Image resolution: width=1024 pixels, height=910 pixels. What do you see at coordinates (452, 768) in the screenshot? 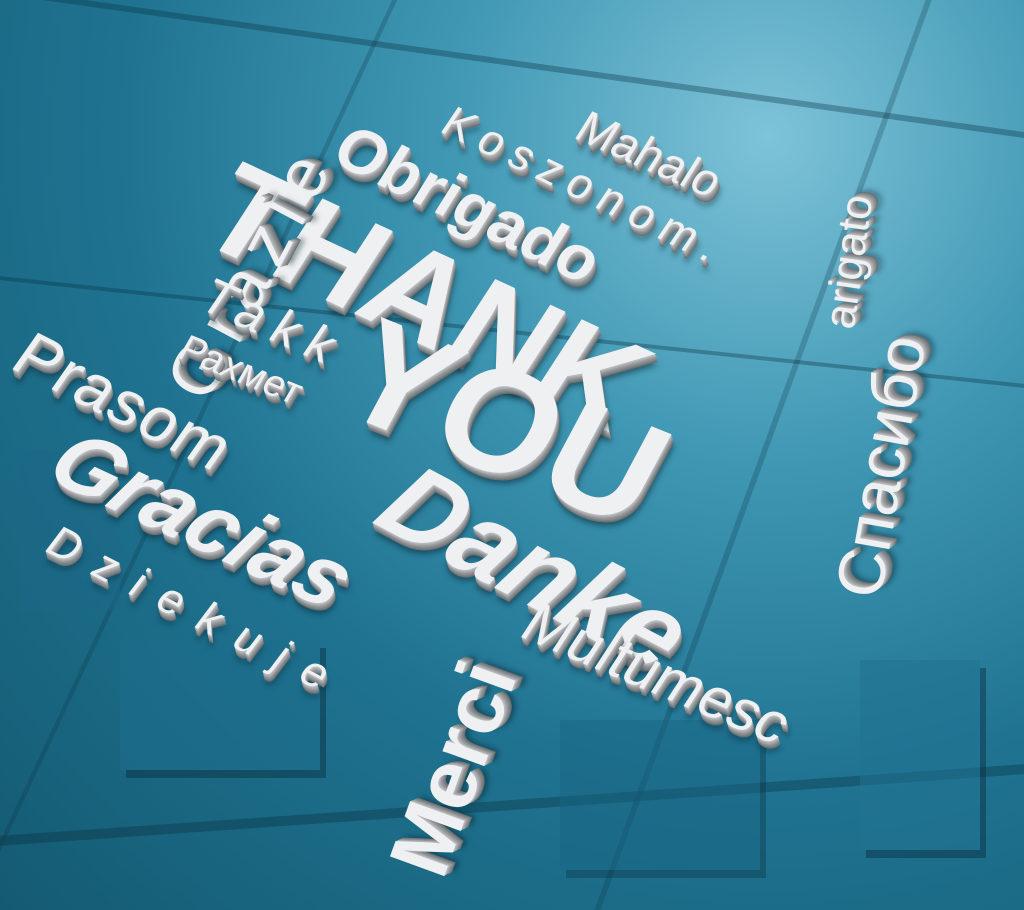
I see `word-merci: Merci` at bounding box center [452, 768].